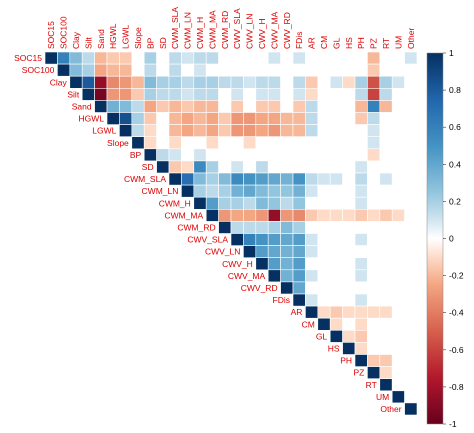 The image size is (474, 433). I want to click on legend-tick-label: 0.6, so click(455, 127).